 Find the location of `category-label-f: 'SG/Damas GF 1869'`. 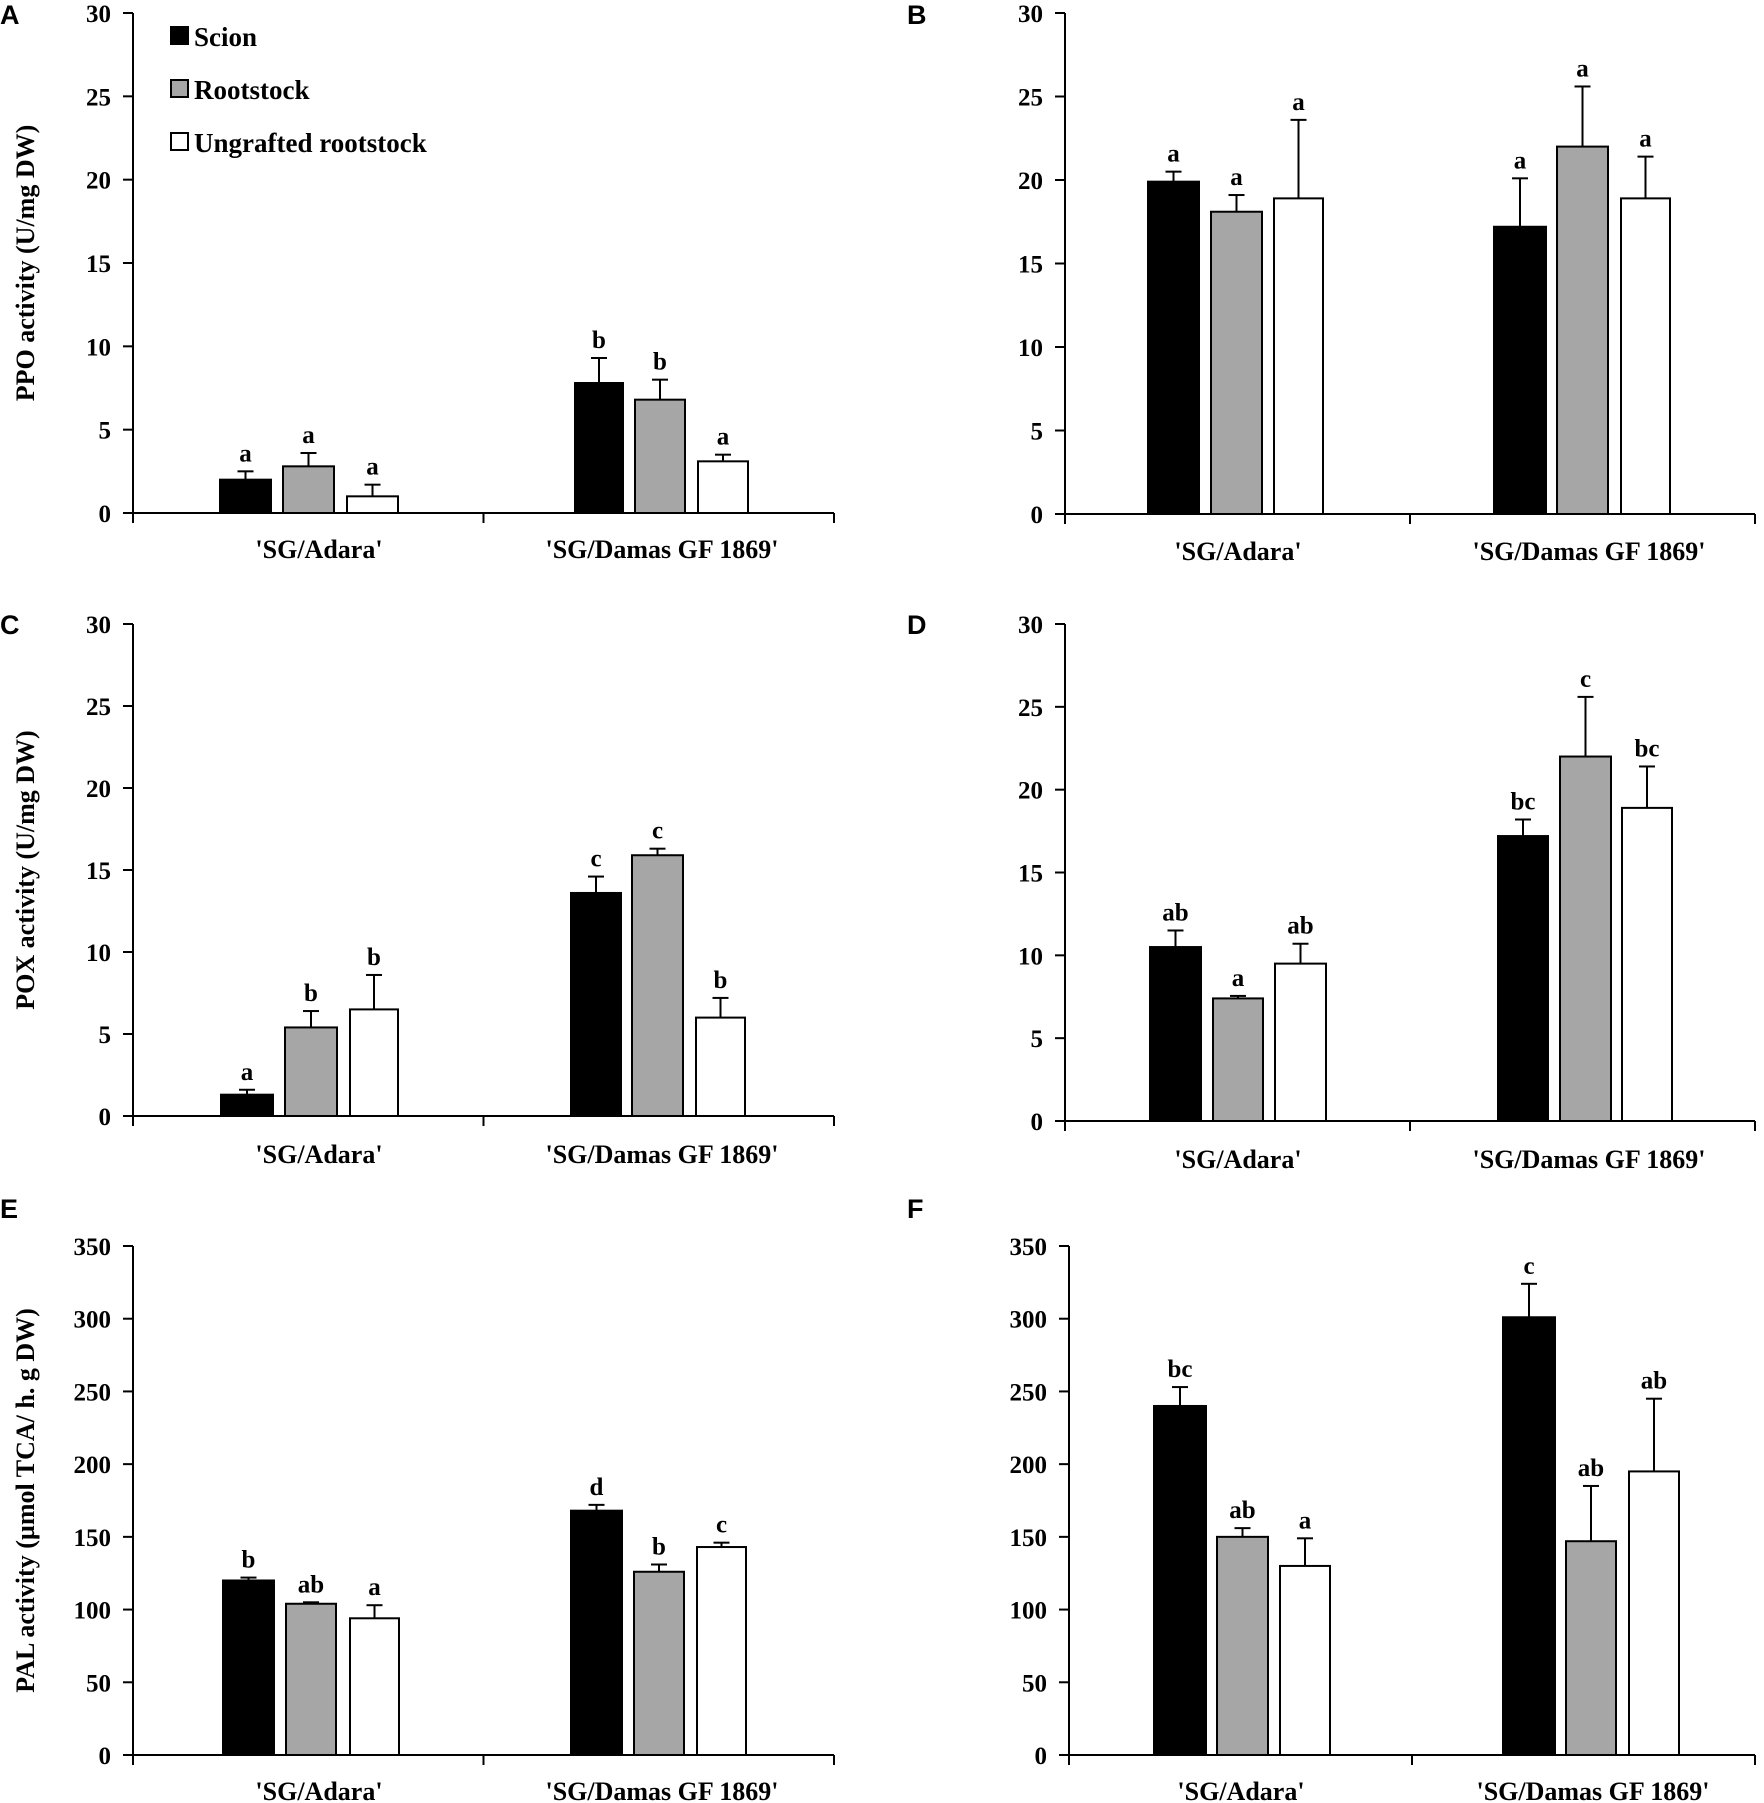

category-label-f: 'SG/Damas GF 1869' is located at coordinates (1592, 1790).